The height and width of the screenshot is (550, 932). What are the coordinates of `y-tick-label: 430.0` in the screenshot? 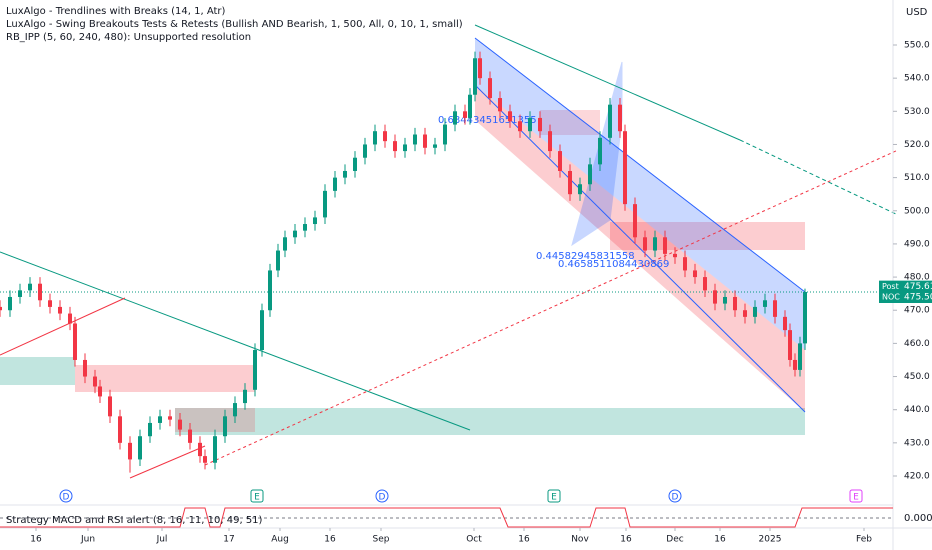 It's located at (917, 443).